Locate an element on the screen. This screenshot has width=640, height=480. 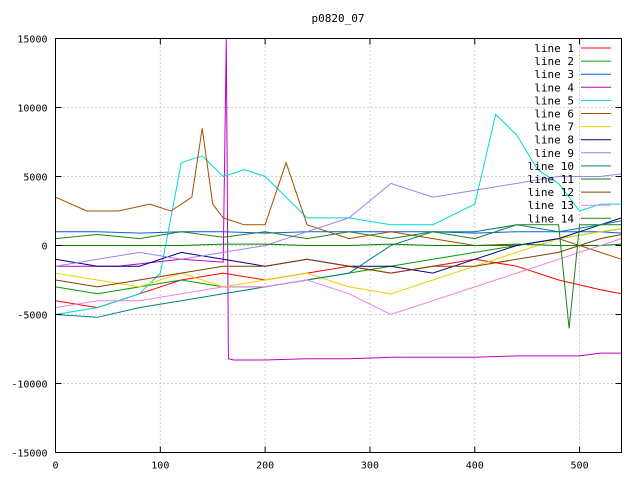
x-tick-label: 200 is located at coordinates (265, 466).